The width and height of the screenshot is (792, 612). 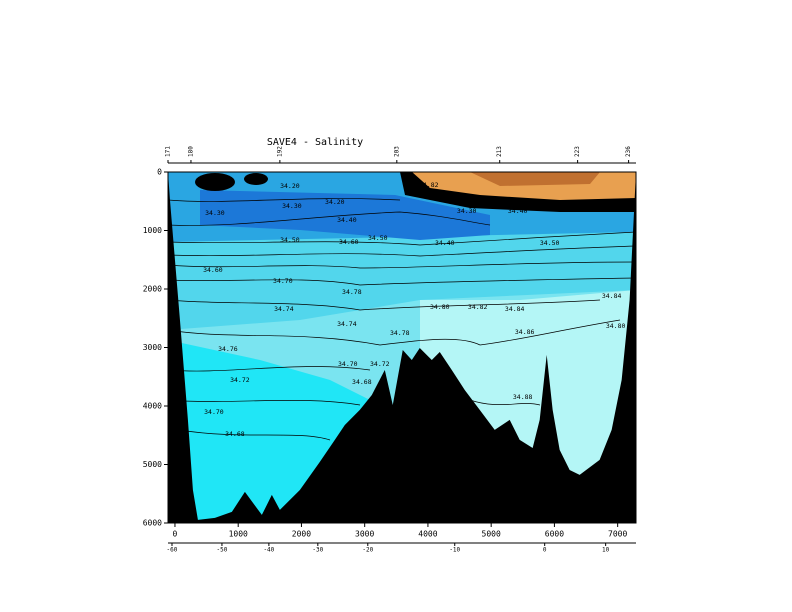 What do you see at coordinates (577, 151) in the screenshot?
I see `station-tick-label: 223` at bounding box center [577, 151].